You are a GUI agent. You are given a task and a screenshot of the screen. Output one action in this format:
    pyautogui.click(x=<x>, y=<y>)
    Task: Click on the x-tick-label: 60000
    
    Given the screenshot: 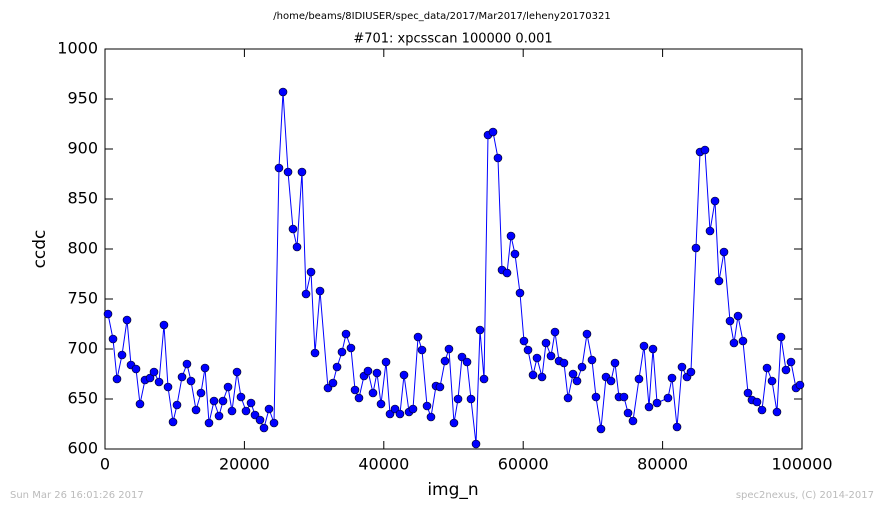 What is the action you would take?
    pyautogui.click(x=523, y=464)
    